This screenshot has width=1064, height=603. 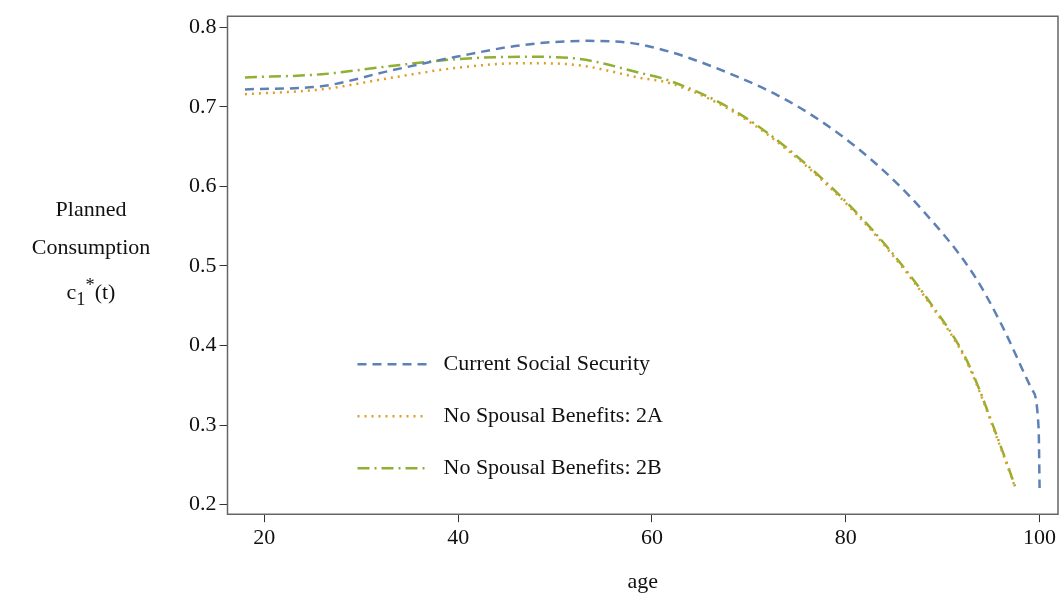 What do you see at coordinates (552, 466) in the screenshot?
I see `legend-label: No Spousal Benefits: 2B` at bounding box center [552, 466].